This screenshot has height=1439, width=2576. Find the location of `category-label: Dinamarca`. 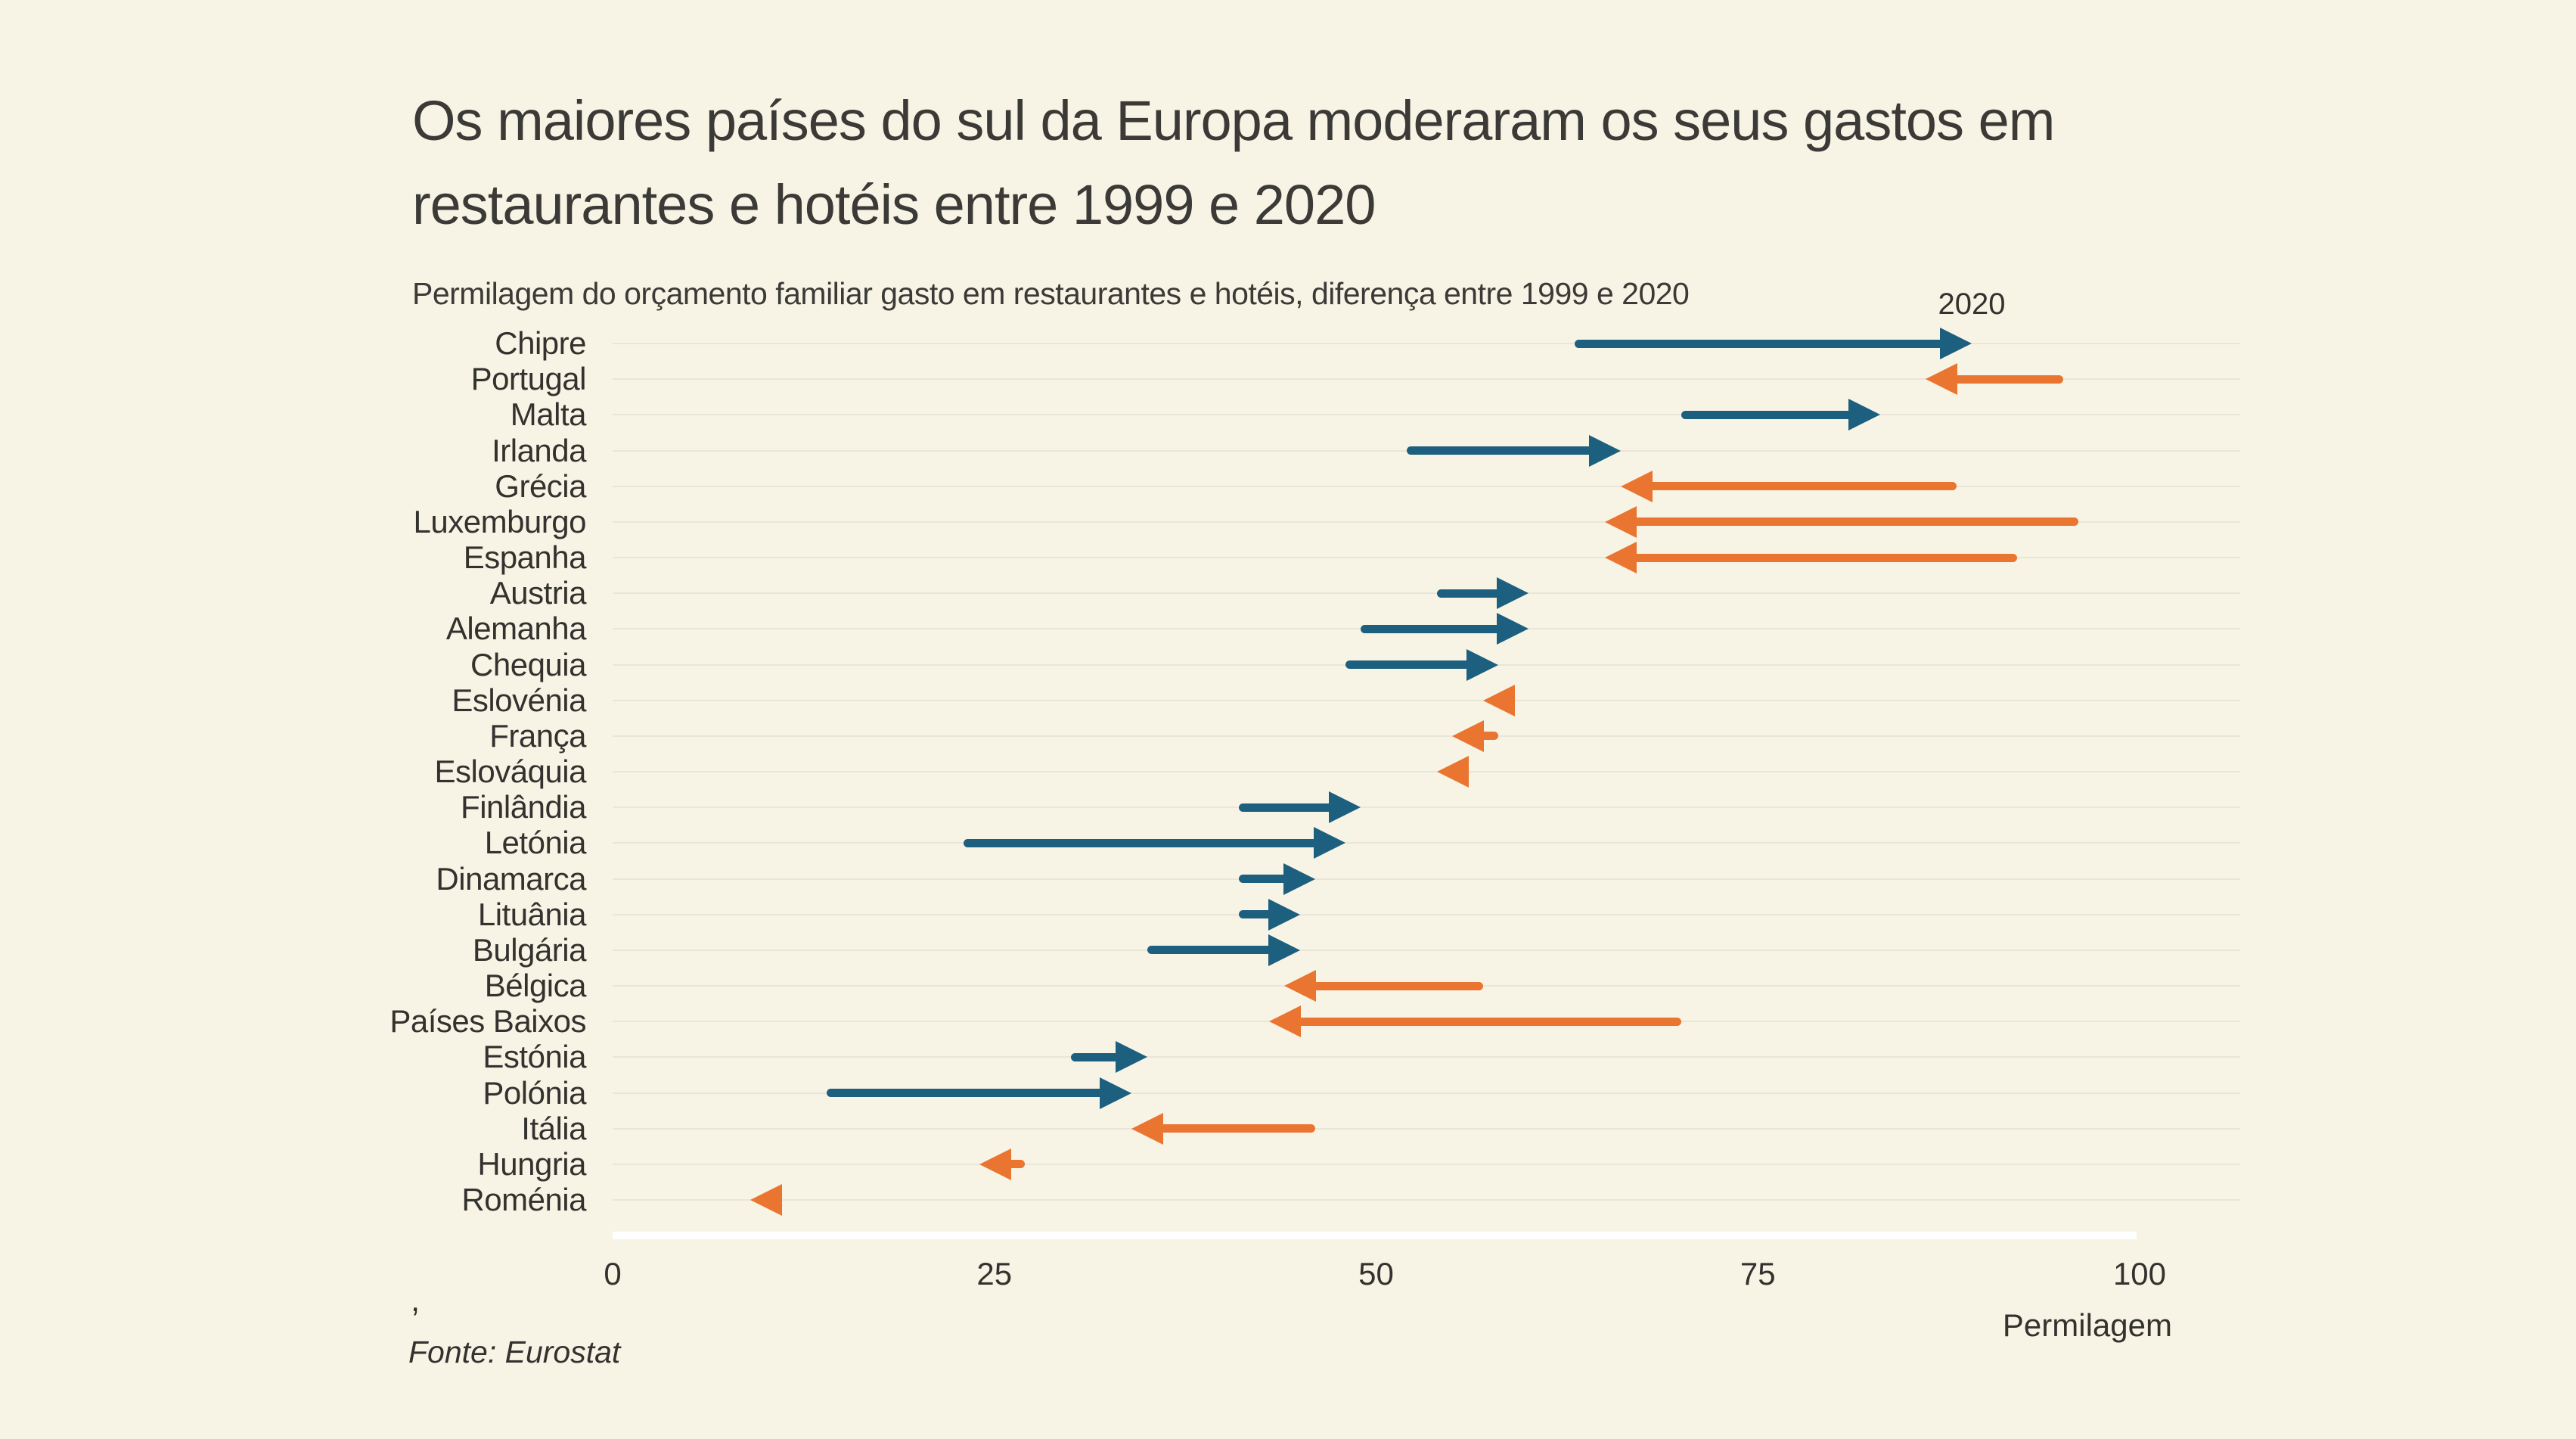

category-label: Dinamarca is located at coordinates (511, 878).